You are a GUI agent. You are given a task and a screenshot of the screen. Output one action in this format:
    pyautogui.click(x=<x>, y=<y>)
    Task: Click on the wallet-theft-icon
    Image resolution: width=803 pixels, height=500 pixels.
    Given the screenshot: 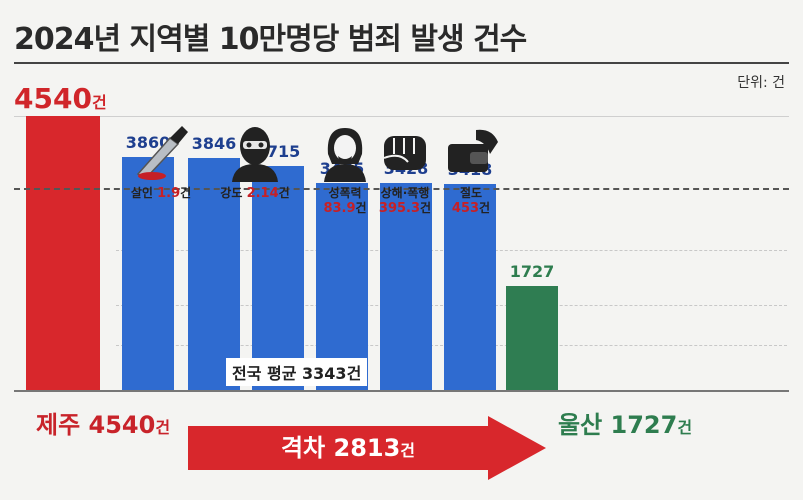 What is the action you would take?
    pyautogui.click(x=473, y=150)
    